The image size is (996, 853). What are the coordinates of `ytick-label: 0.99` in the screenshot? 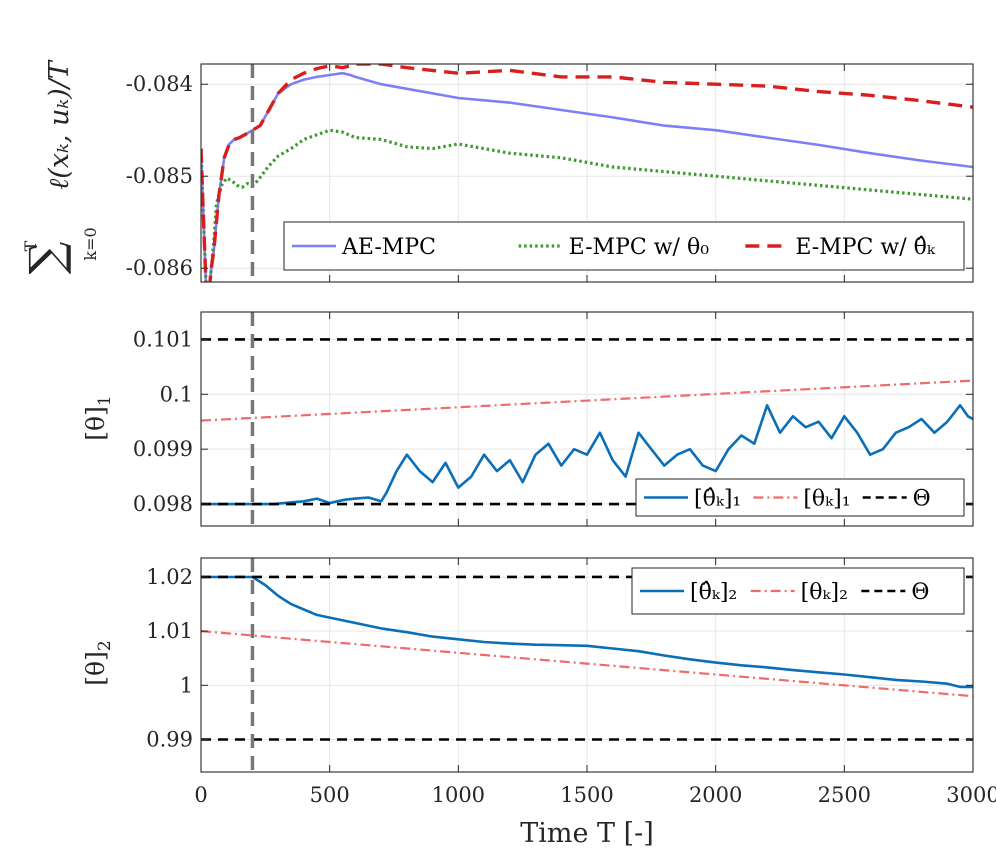 It's located at (169, 739).